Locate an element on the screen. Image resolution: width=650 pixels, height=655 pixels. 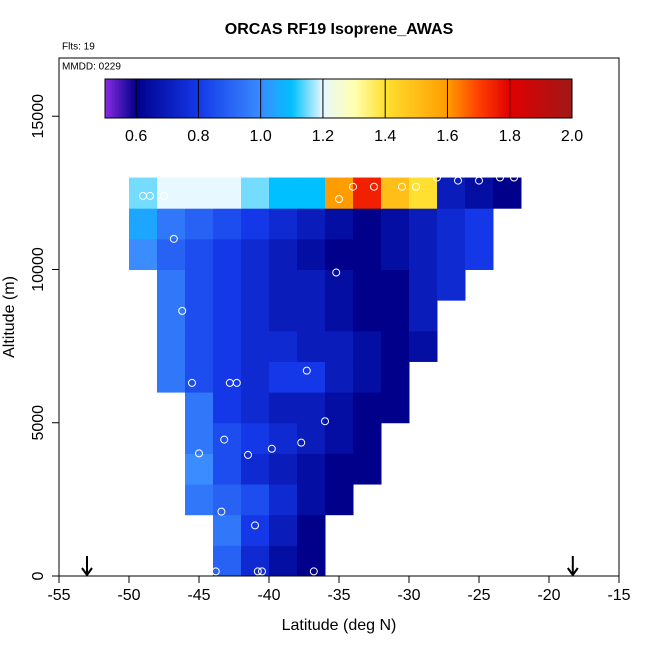
date-note: MMDD: 0229 is located at coordinates (91, 67).